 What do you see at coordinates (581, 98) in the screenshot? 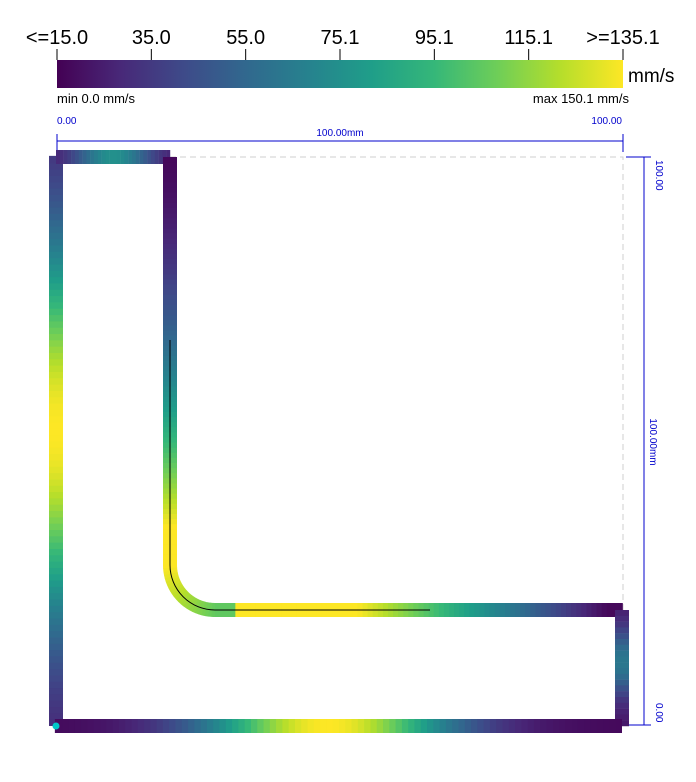
I see `legend-max-label: max 150.1 mm/s` at bounding box center [581, 98].